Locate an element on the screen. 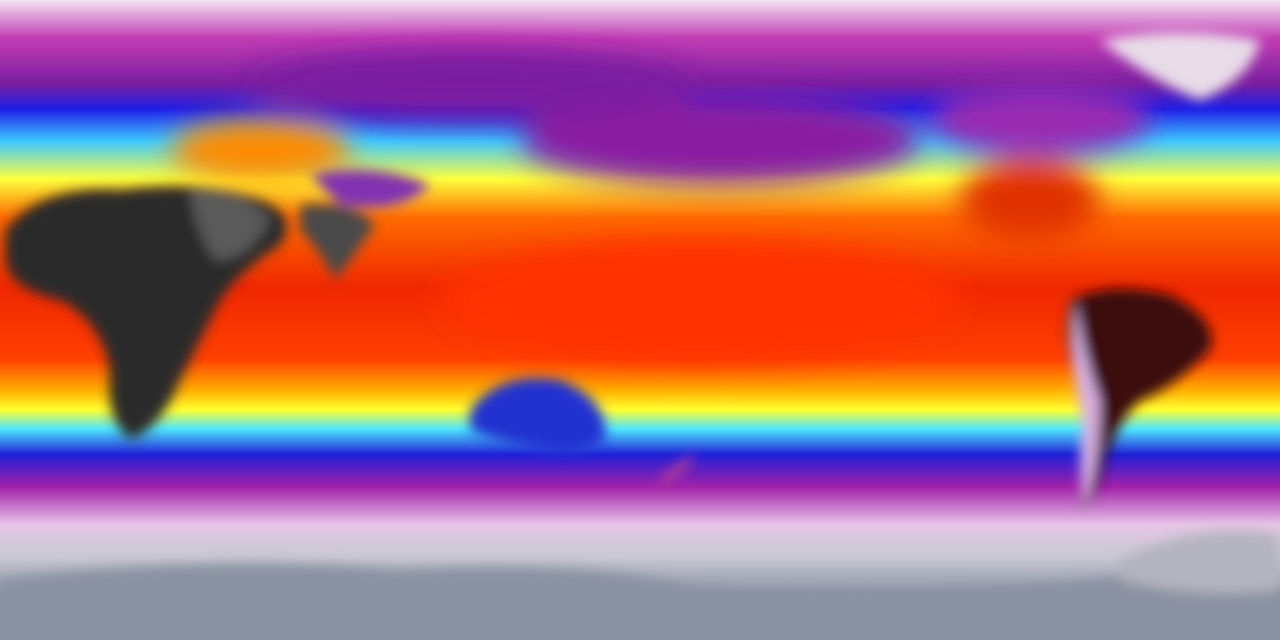  arabia-land is located at coordinates (230, 224).